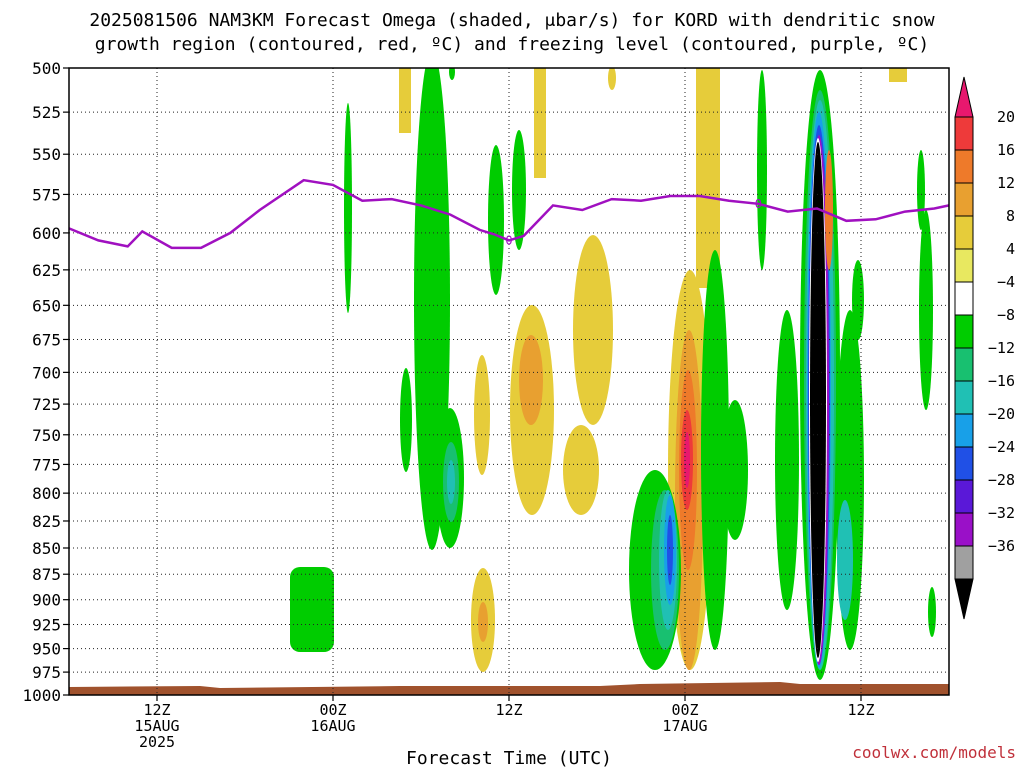 Image resolution: width=1024 pixels, height=768 pixels. Describe the element at coordinates (593, 330) in the screenshot. I see `omega-region-a6` at that location.